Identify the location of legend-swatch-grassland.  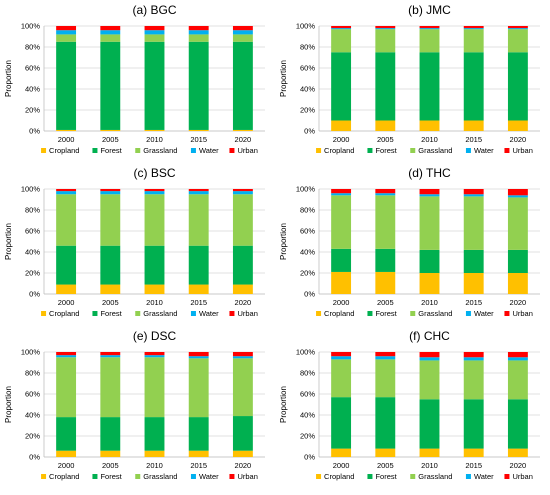
(138, 313).